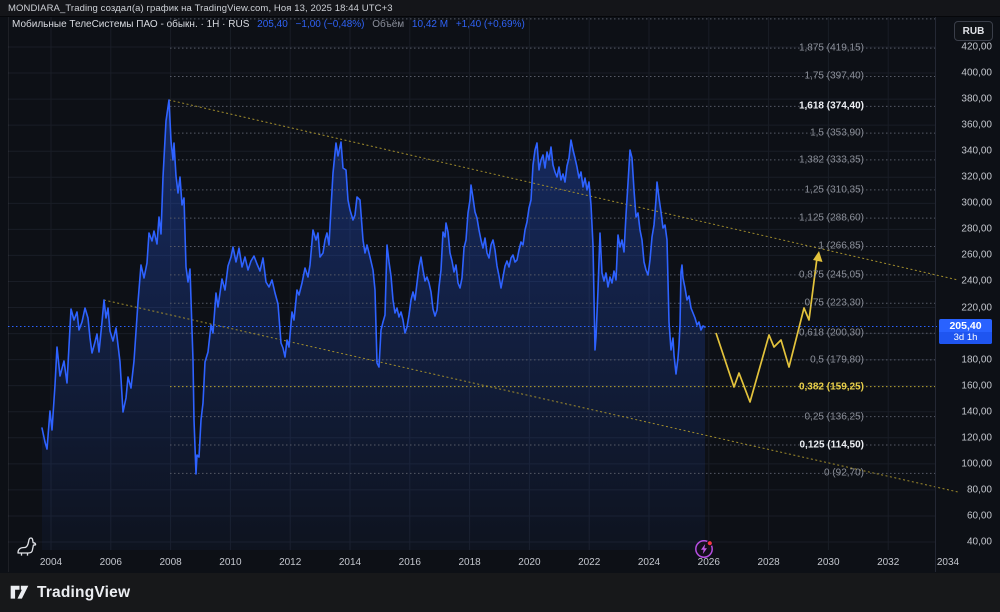 Image resolution: width=1000 pixels, height=612 pixels. Describe the element at coordinates (976, 73) in the screenshot. I see `price-tick: 400,00` at that location.